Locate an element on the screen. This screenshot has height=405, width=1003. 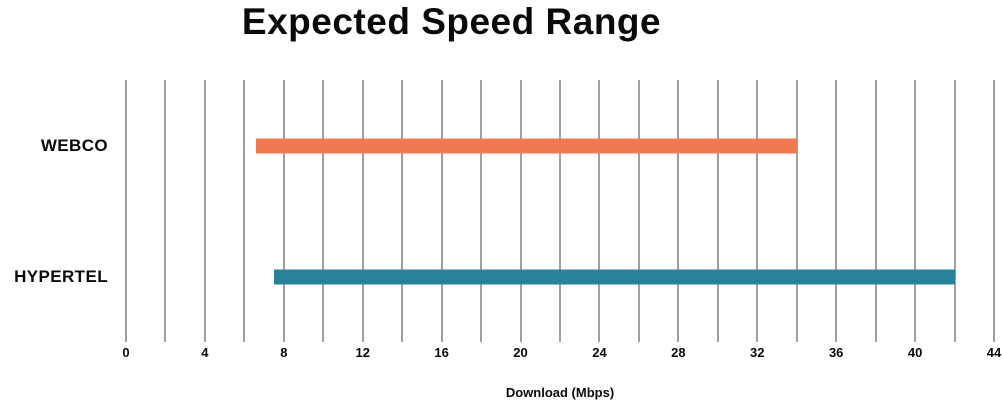
range-bar-hypertel is located at coordinates (614, 276).